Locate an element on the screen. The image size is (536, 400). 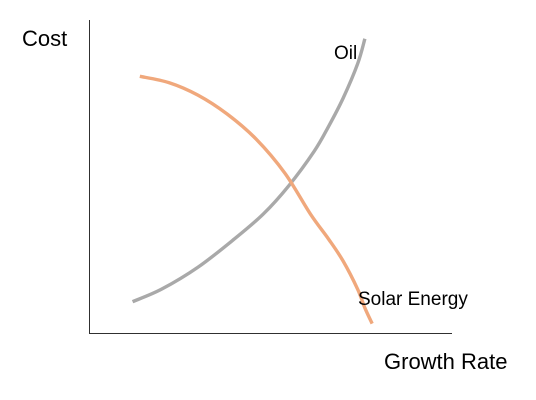
y-axis-label: Cost is located at coordinates (44, 38).